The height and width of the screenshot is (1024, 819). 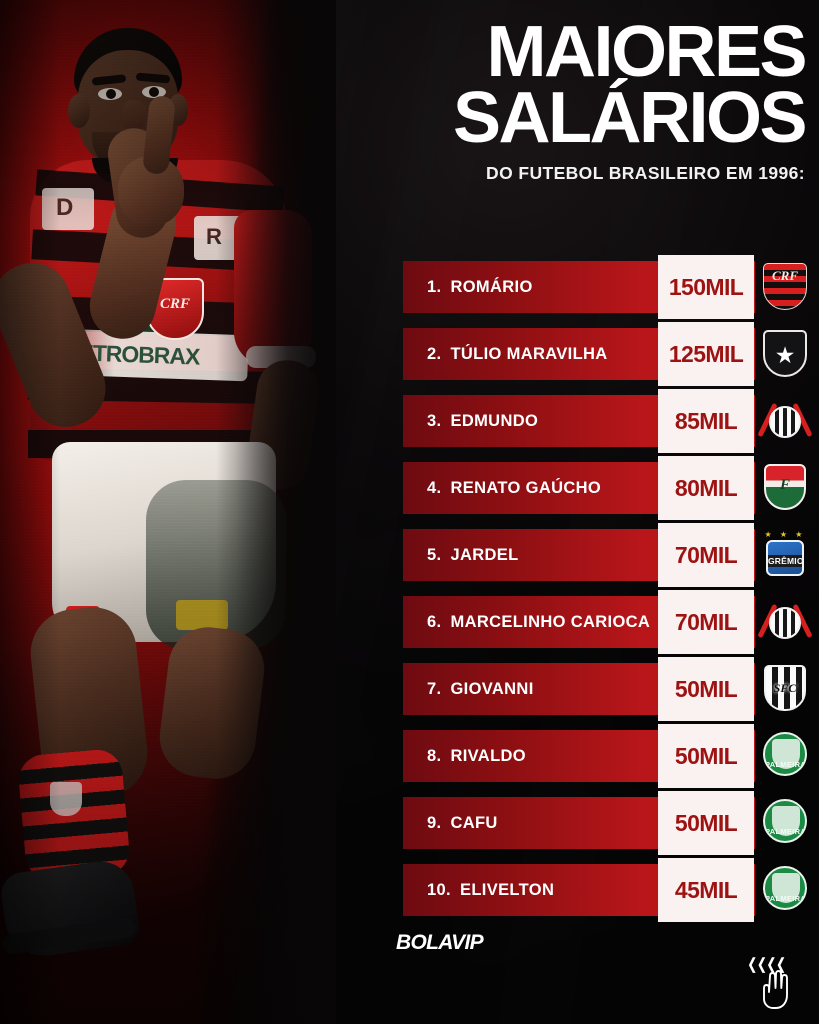 I want to click on row-rank: 4., so click(x=434, y=487).